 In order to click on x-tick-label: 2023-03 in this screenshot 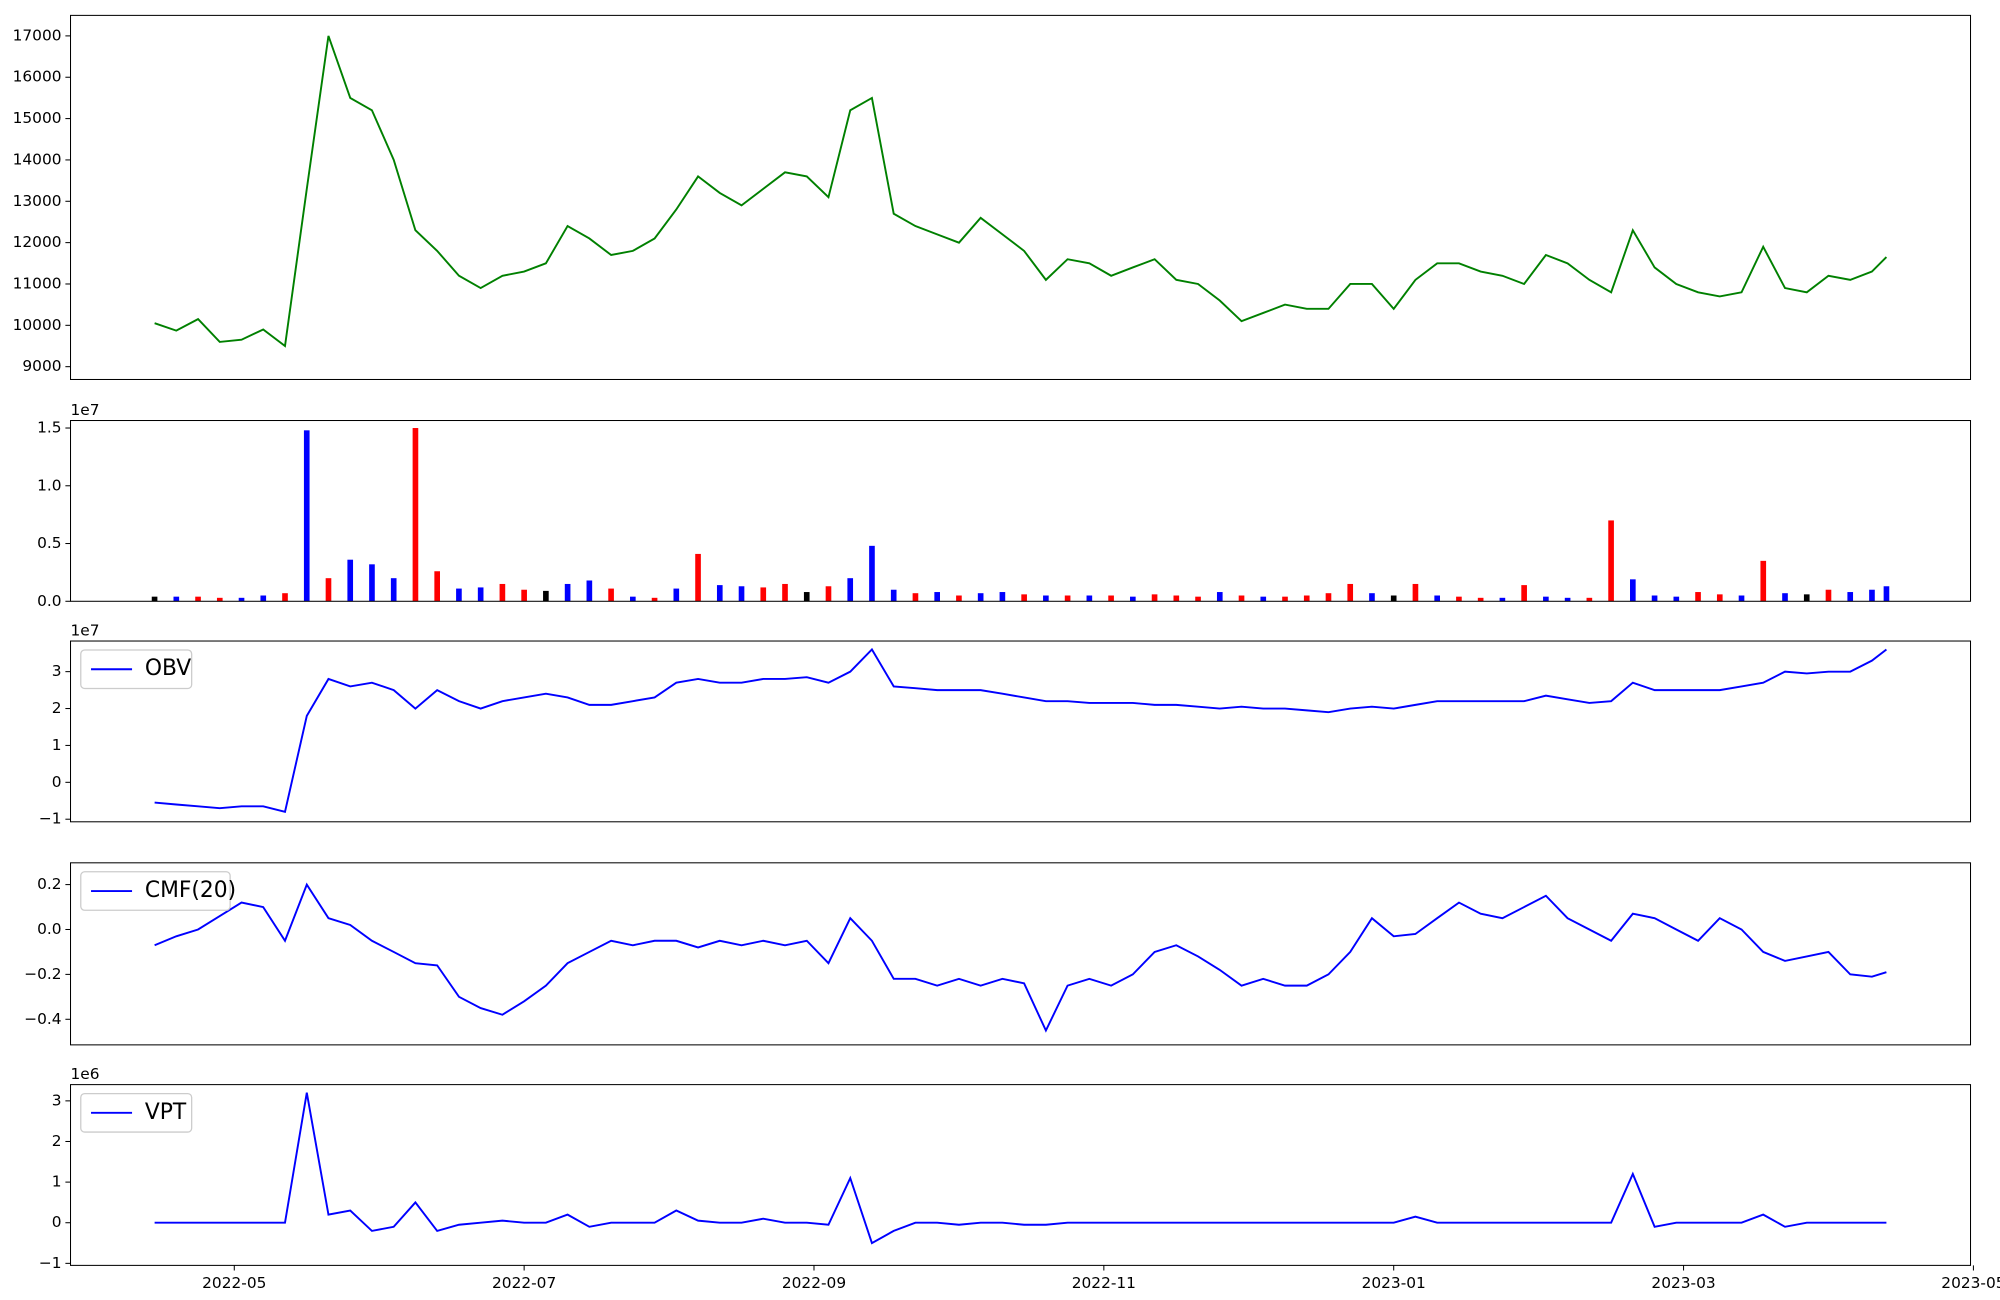, I will do `click(1683, 1283)`.